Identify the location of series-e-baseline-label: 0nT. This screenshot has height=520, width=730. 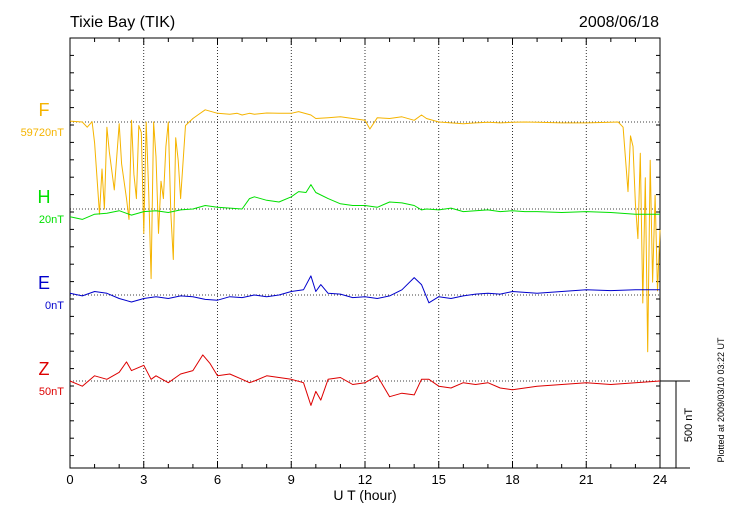
(54, 306).